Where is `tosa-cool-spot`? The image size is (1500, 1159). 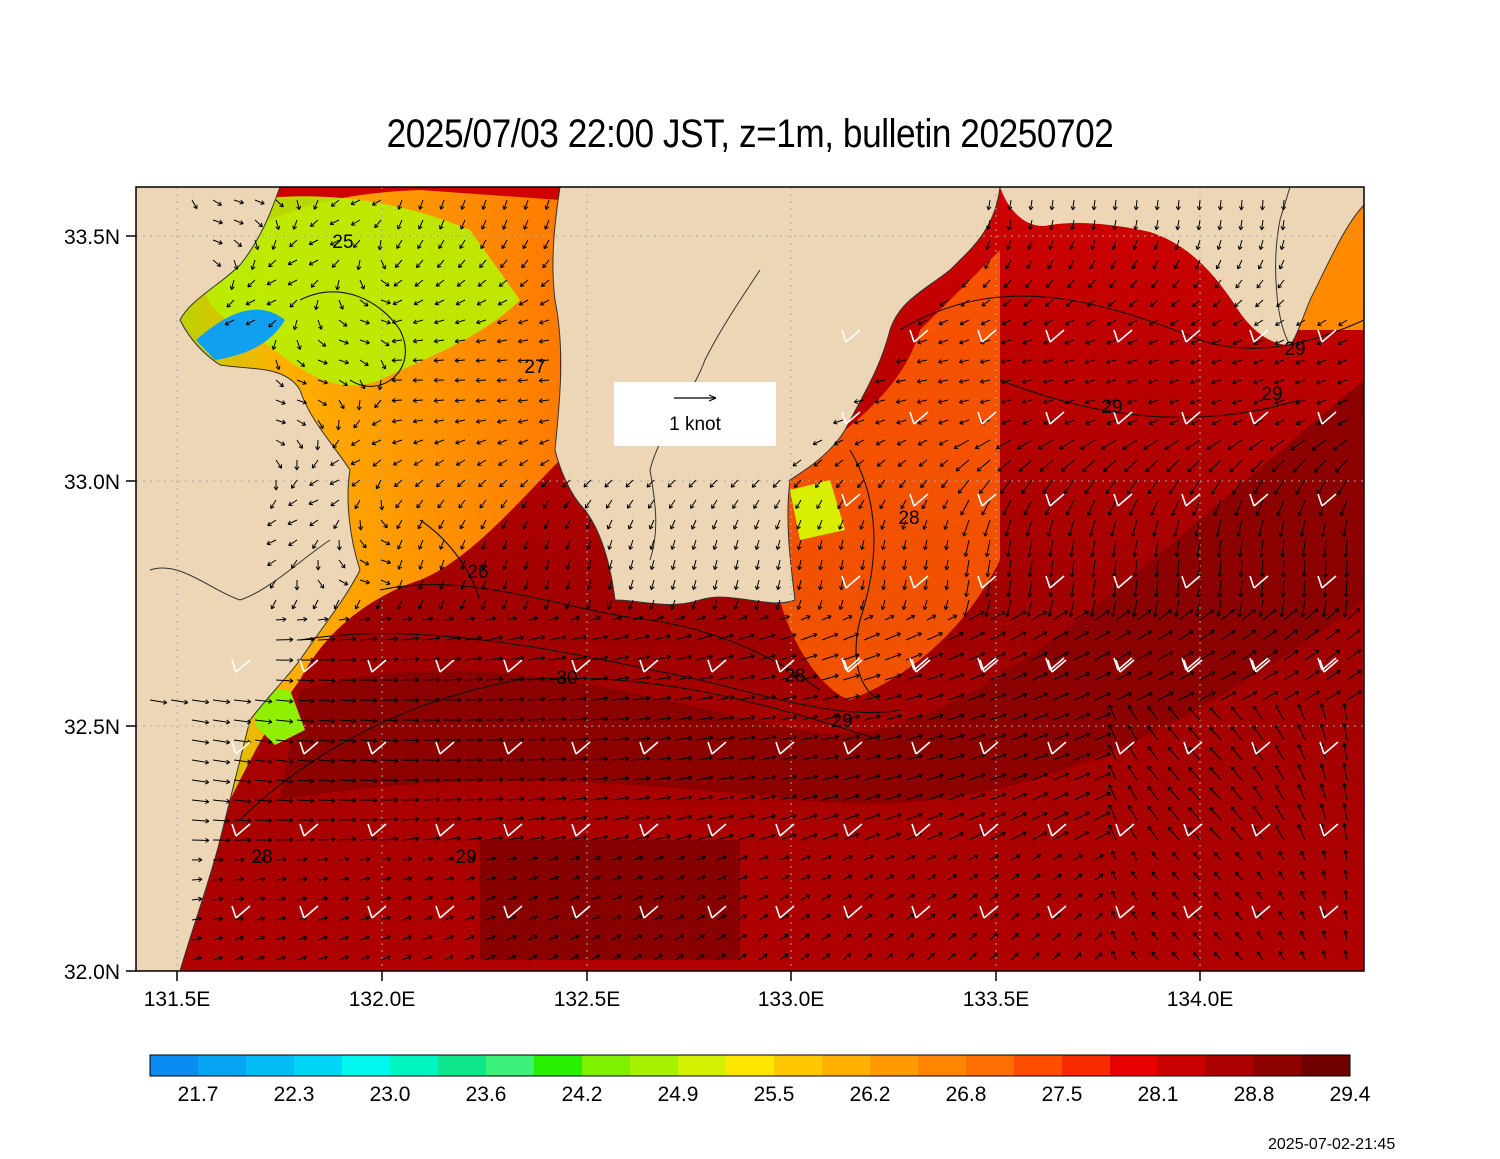
tosa-cool-spot is located at coordinates (817, 510).